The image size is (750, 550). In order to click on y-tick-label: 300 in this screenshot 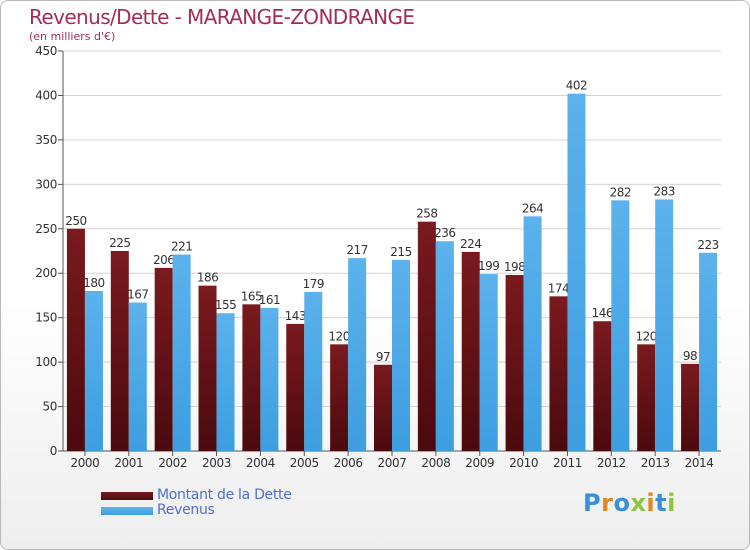, I will do `click(46, 184)`.